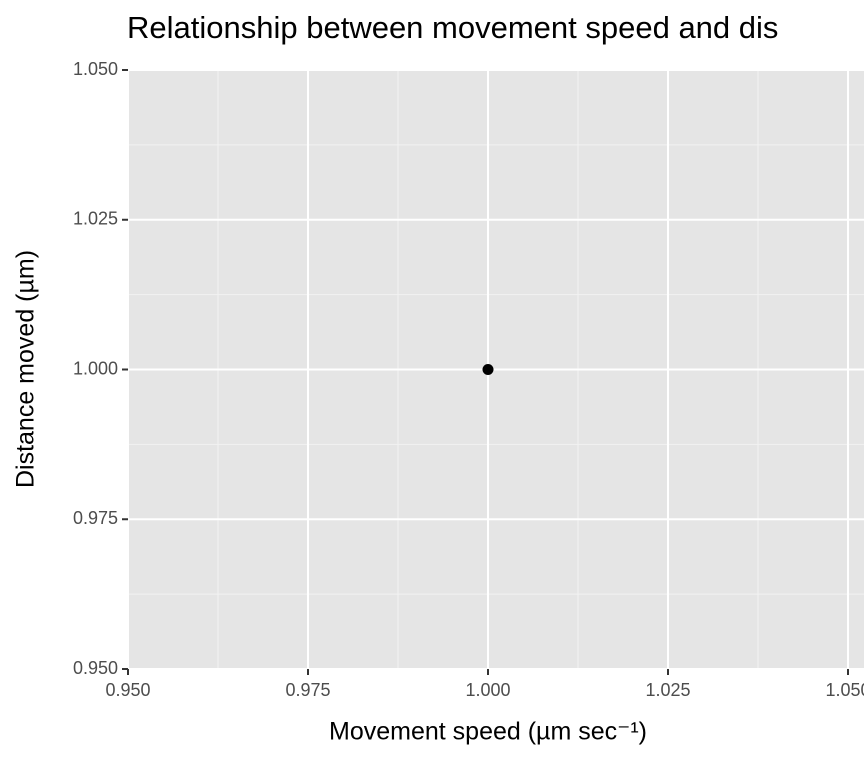  Describe the element at coordinates (95, 668) in the screenshot. I see `y-tick-label: 0.950` at that location.